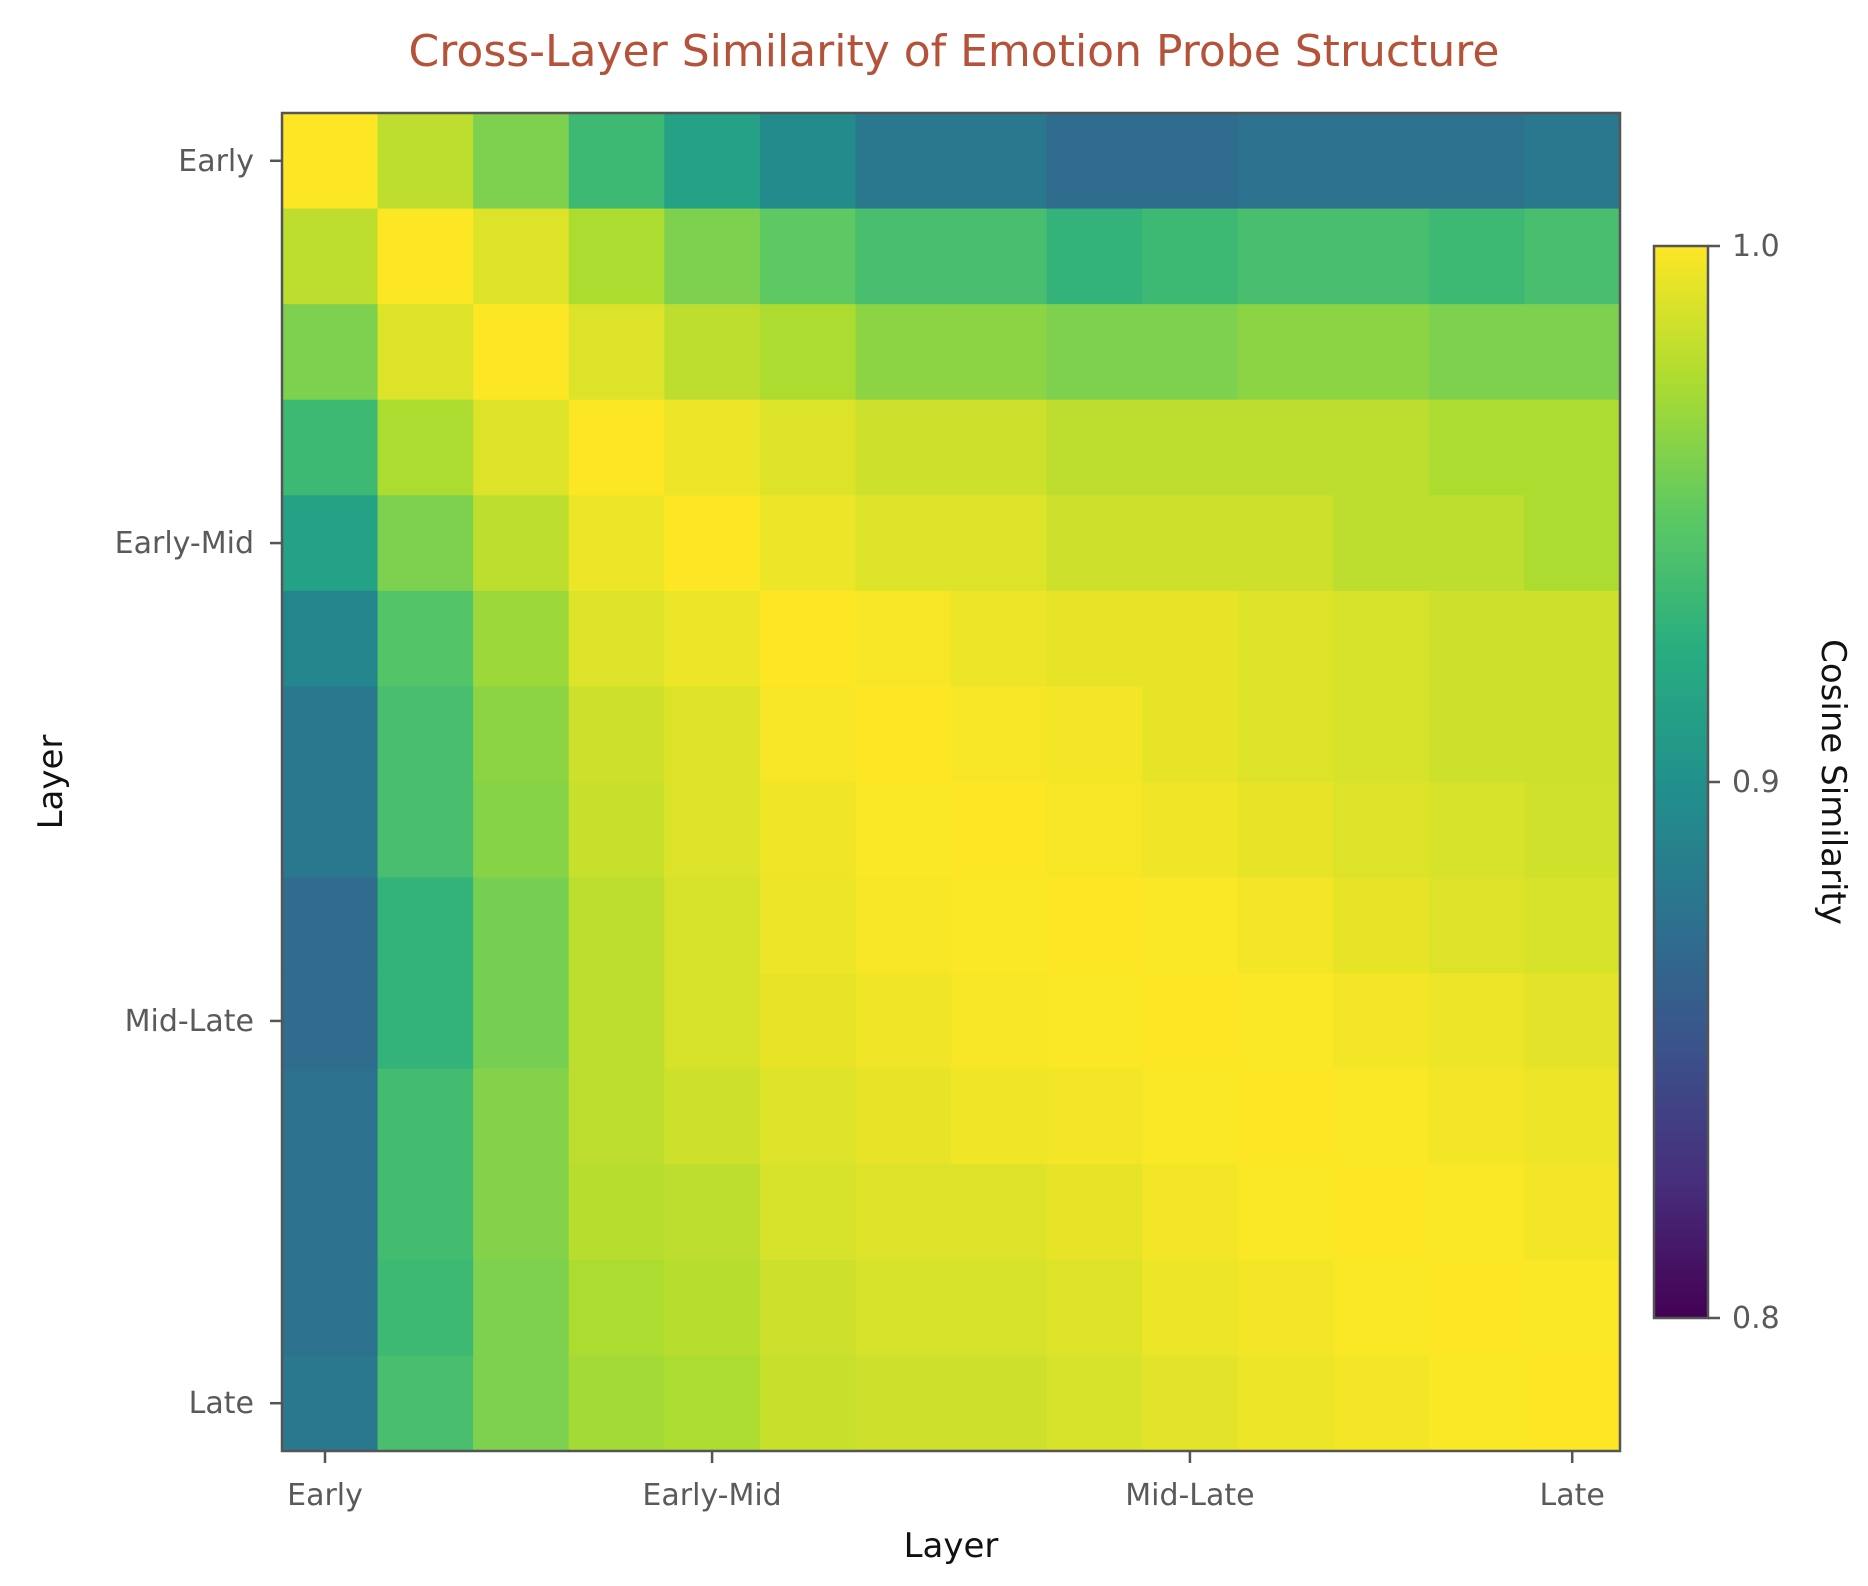 This screenshot has width=1868, height=1586. Describe the element at coordinates (216, 161) in the screenshot. I see `y-tick-label: Early` at that location.